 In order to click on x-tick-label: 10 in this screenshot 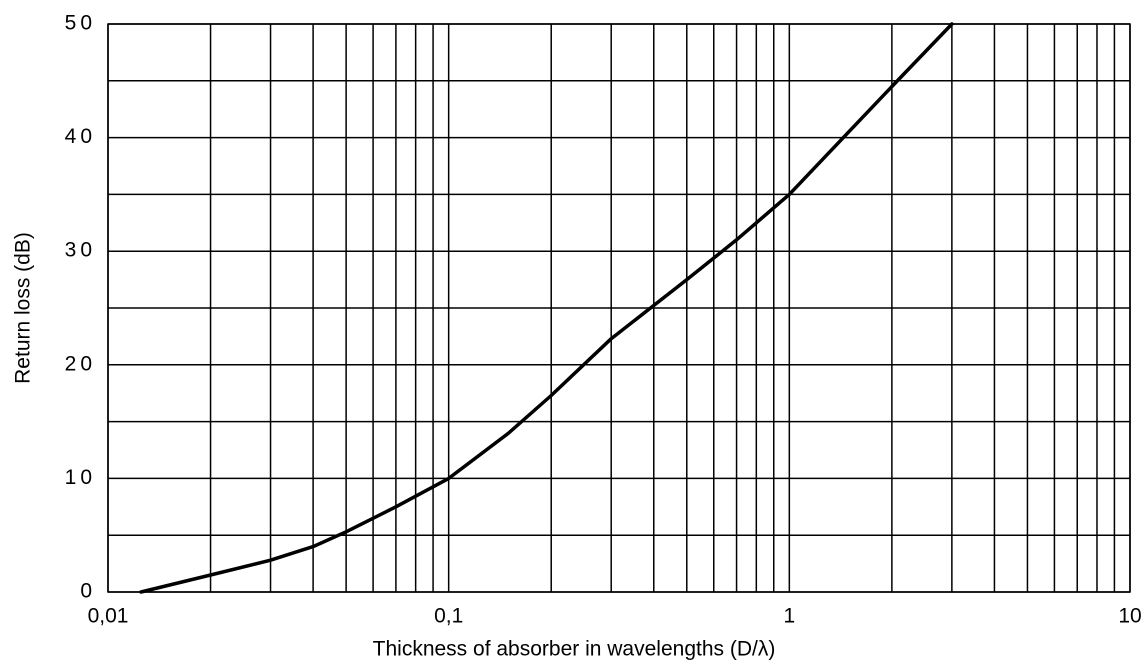, I will do `click(1129, 616)`.